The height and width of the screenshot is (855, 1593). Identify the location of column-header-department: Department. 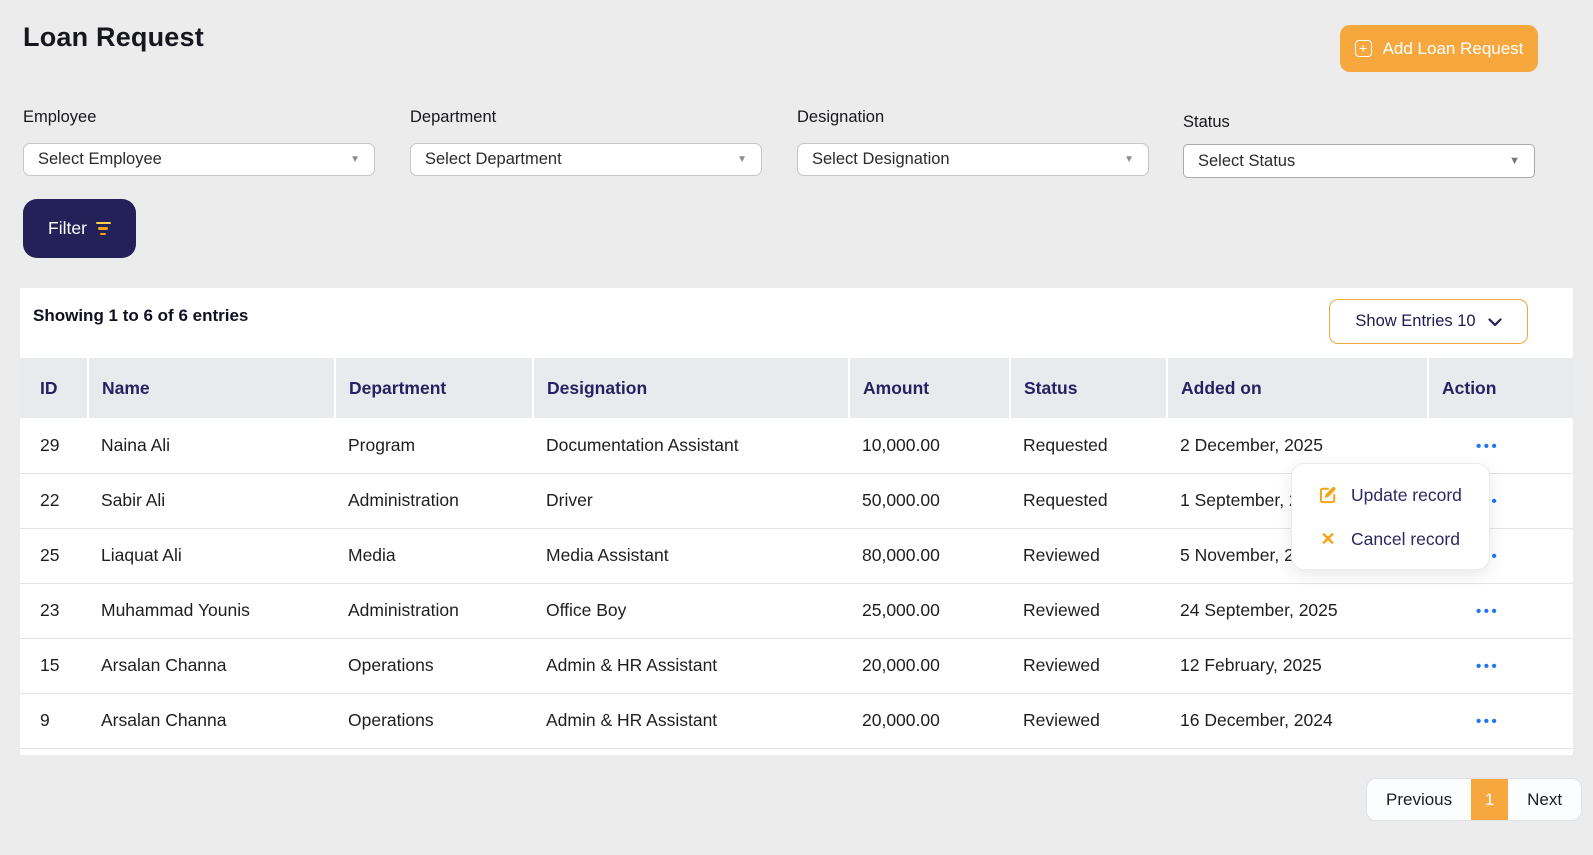
(434, 388).